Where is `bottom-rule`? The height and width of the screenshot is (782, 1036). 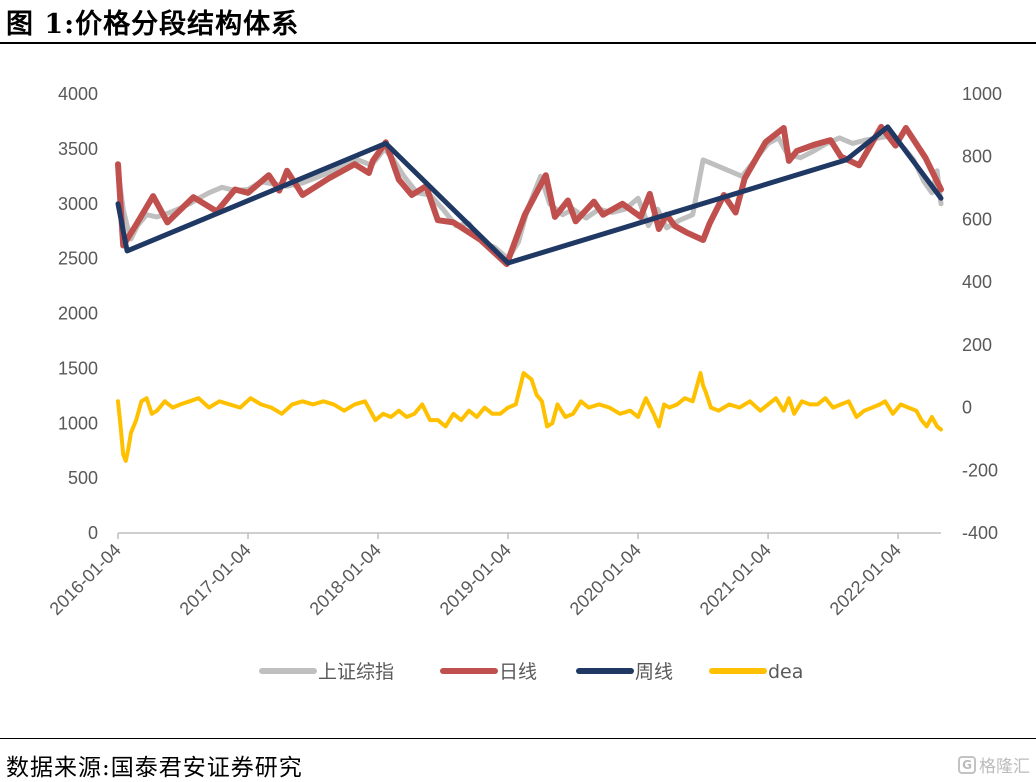
bottom-rule is located at coordinates (518, 738).